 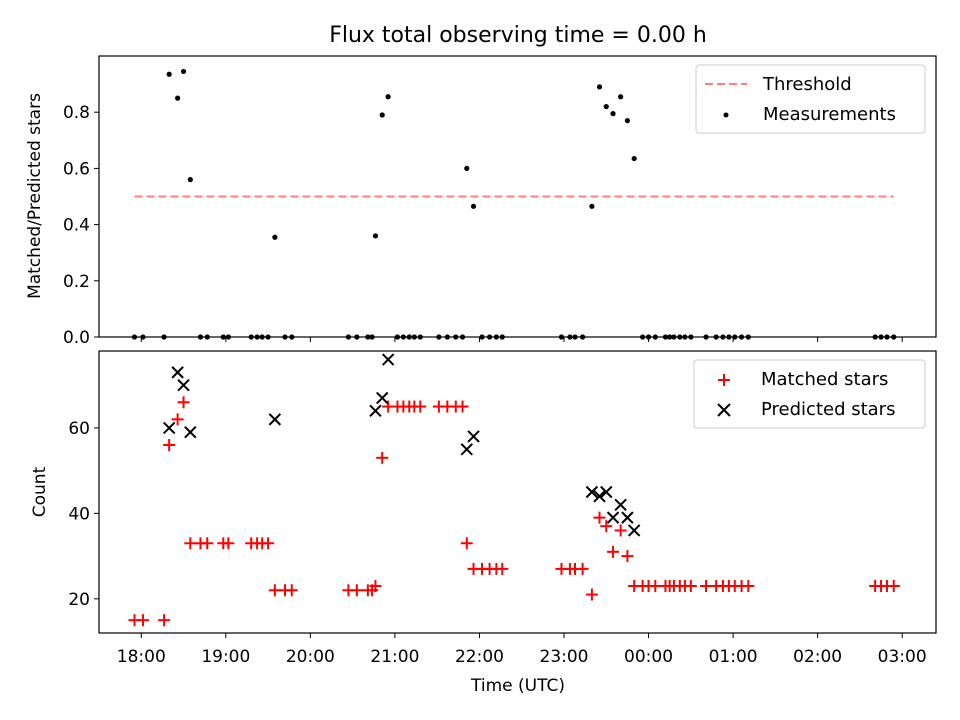 I want to click on bottom-y-axis-label: Count, so click(x=40, y=491).